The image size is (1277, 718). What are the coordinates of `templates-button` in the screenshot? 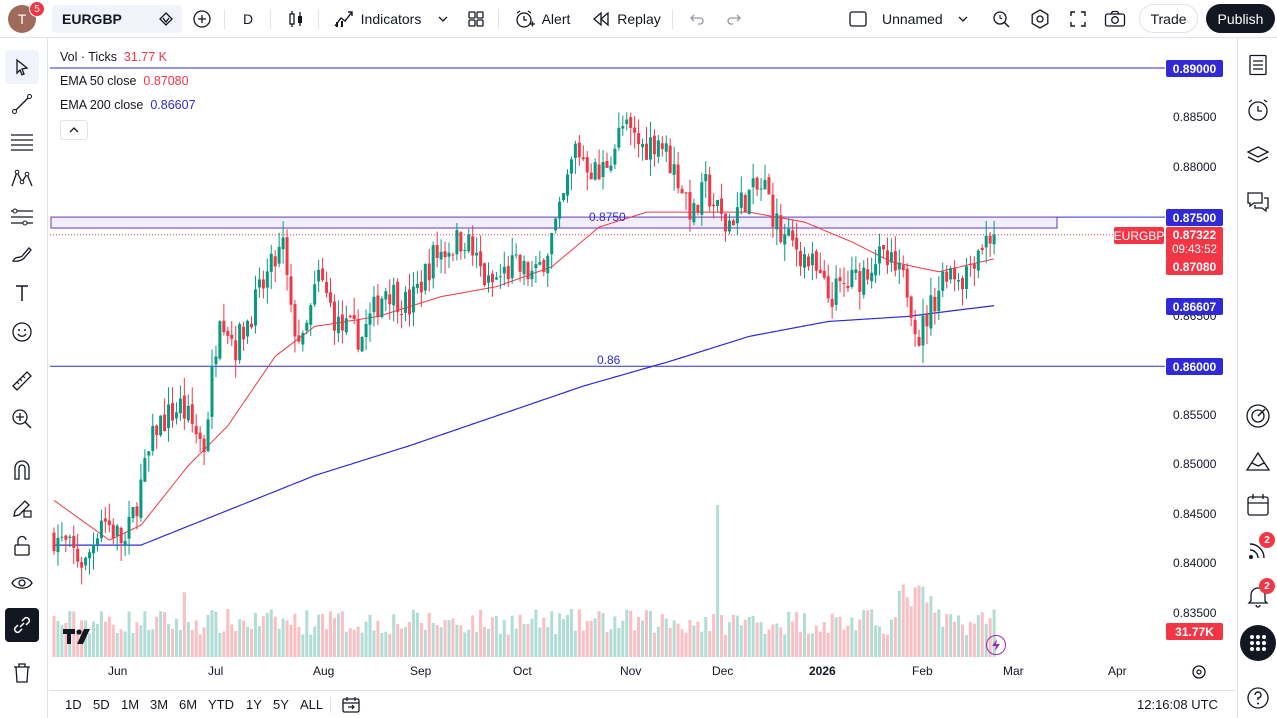 It's located at (476, 19).